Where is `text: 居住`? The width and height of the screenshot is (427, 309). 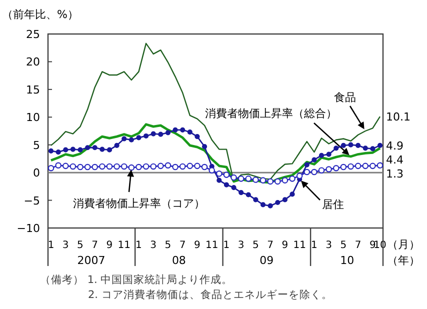 text: 居住 is located at coordinates (333, 204).